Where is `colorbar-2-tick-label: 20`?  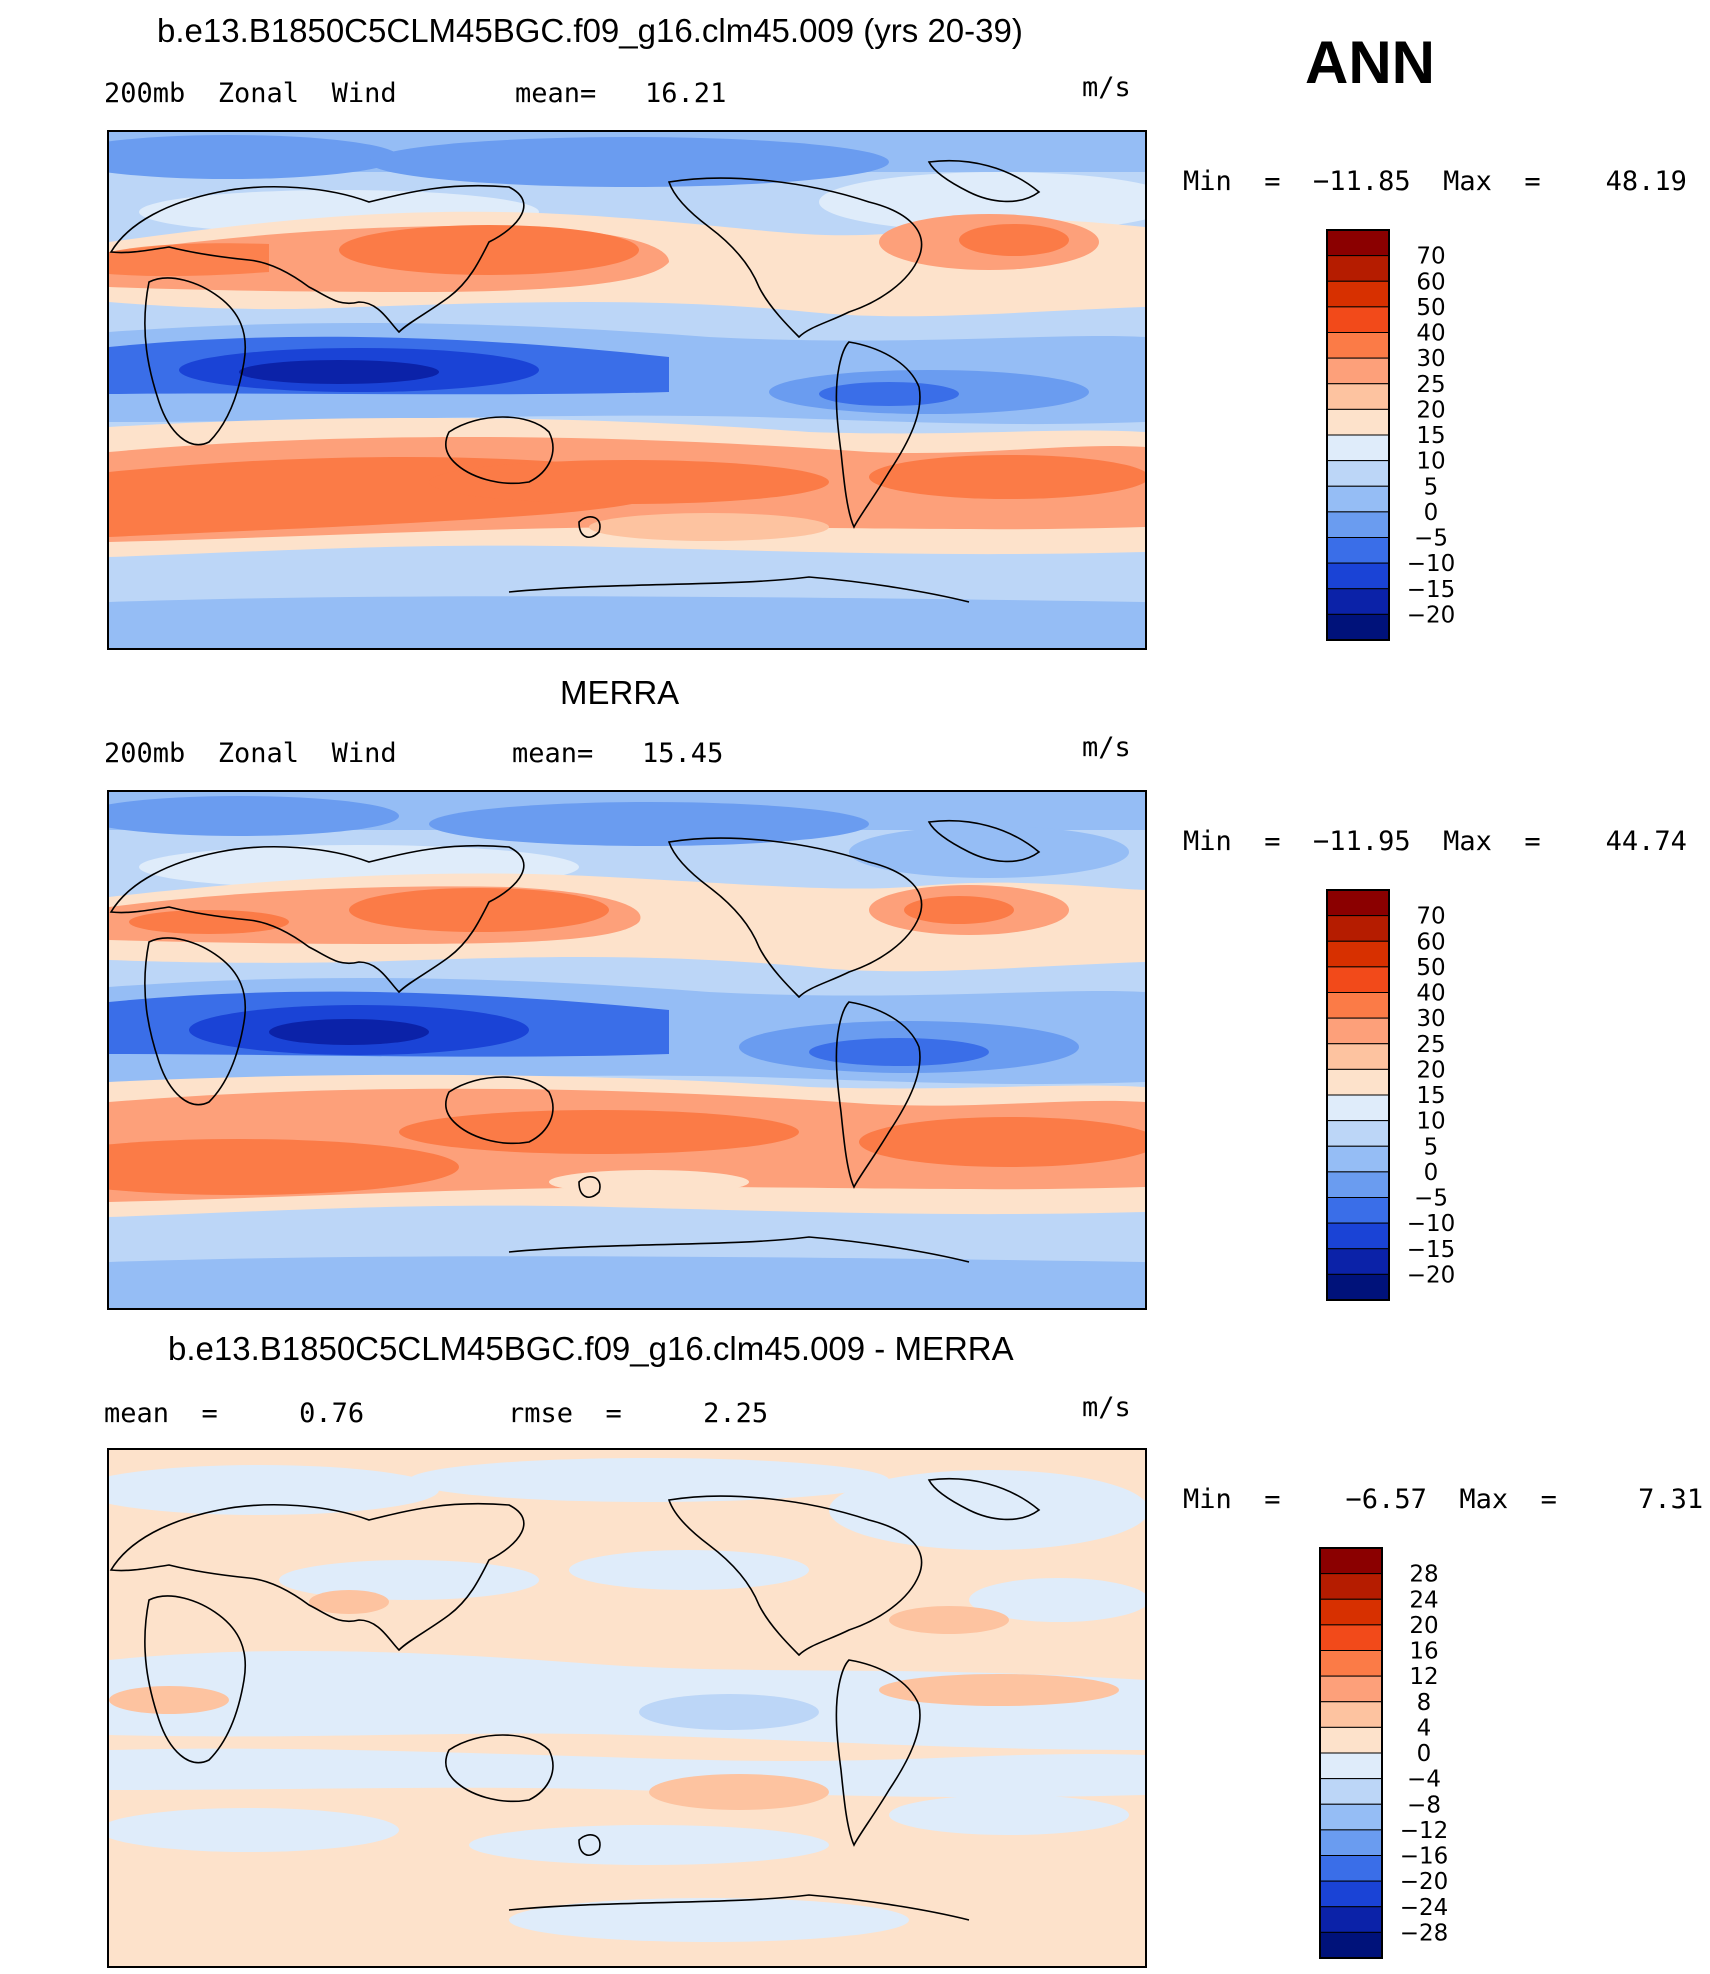
colorbar-2-tick-label: 20 is located at coordinates (1430, 1070).